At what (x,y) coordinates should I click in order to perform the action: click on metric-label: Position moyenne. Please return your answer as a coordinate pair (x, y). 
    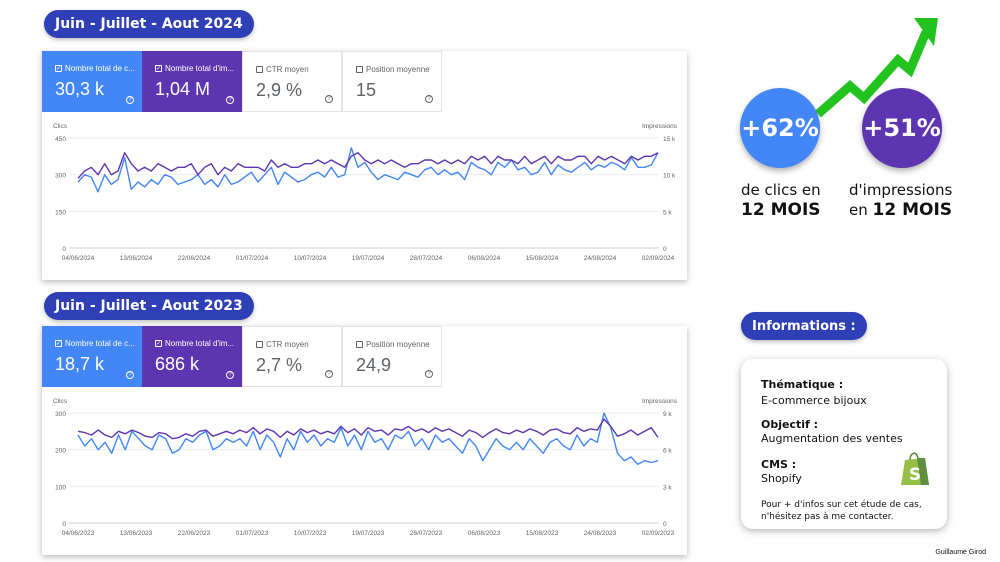
    Looking at the image, I should click on (398, 69).